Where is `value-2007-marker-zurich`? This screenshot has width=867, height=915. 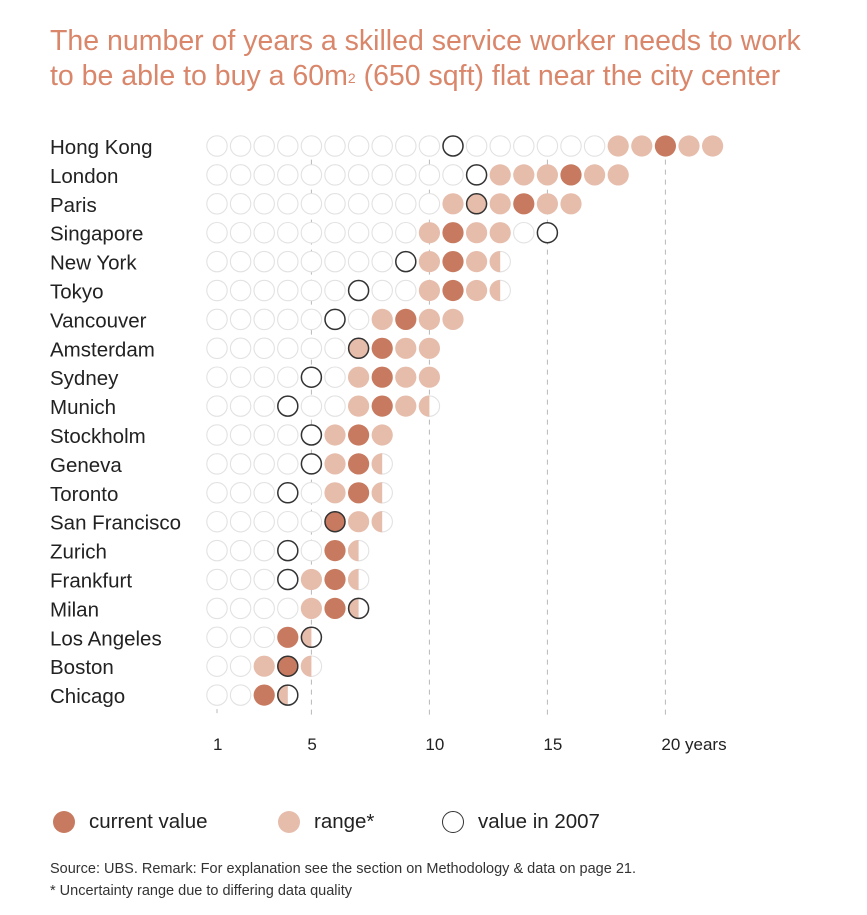
value-2007-marker-zurich is located at coordinates (288, 550).